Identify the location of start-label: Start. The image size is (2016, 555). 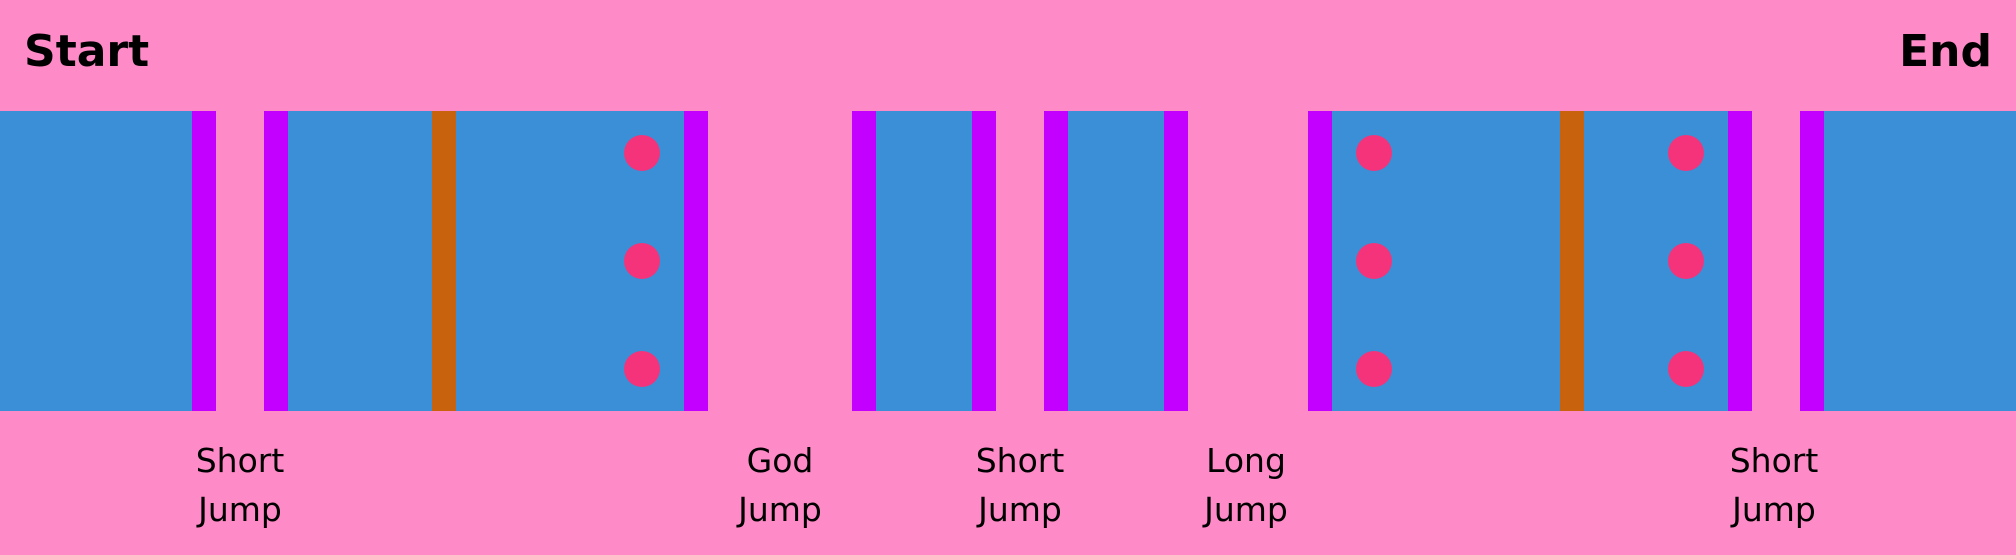
(87, 51).